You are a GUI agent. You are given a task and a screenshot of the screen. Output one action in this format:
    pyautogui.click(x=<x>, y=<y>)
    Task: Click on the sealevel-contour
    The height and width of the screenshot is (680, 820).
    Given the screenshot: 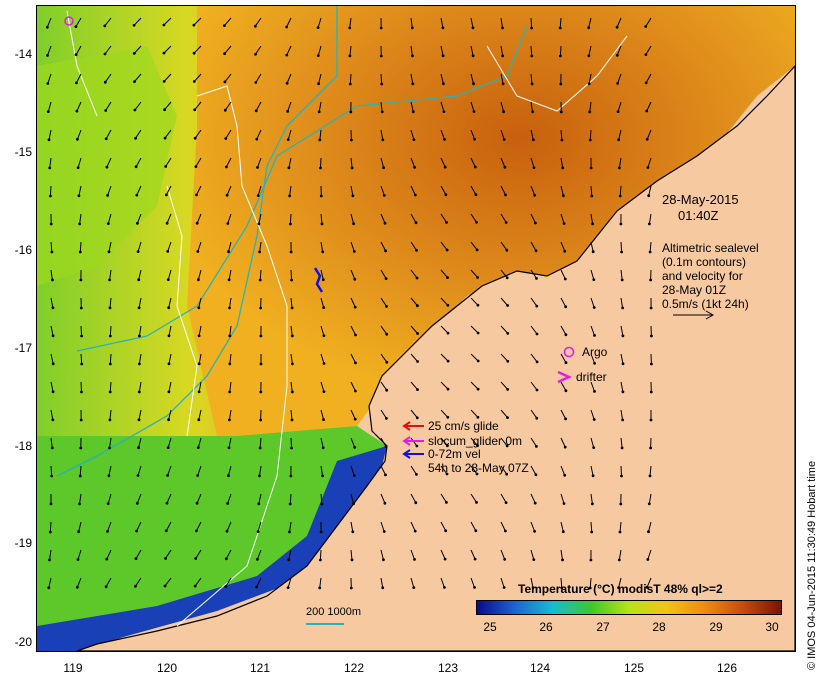 What is the action you would take?
    pyautogui.click(x=82, y=63)
    